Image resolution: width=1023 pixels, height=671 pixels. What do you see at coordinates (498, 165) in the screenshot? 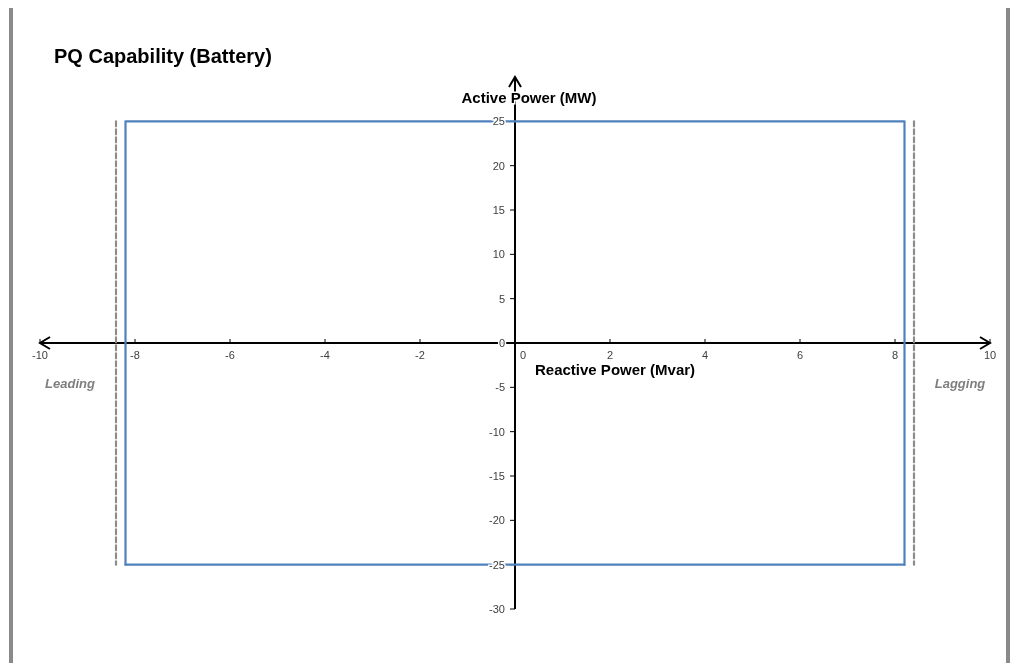
I see `y-tick-label: 20` at bounding box center [498, 165].